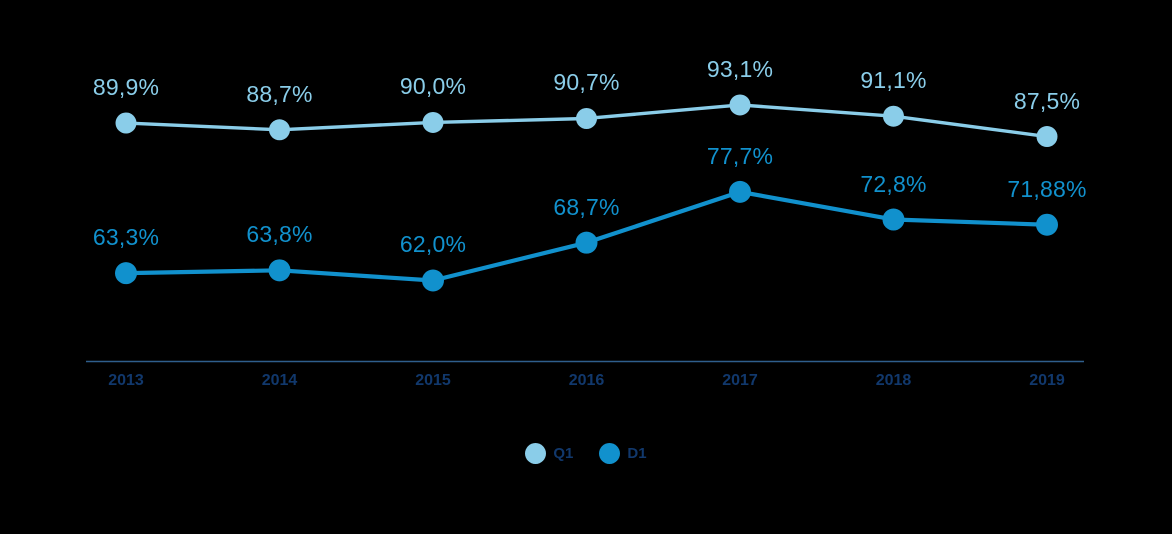 The height and width of the screenshot is (534, 1172). I want to click on x-axis-tick-2019: 2019, so click(1047, 380).